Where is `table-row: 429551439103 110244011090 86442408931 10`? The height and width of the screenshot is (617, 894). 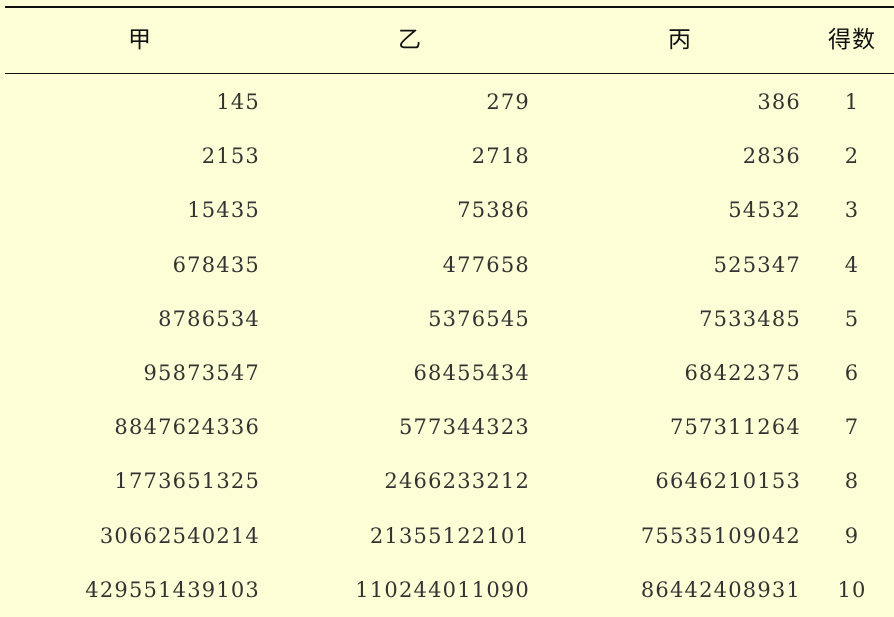
table-row: 429551439103 110244011090 86442408931 10 is located at coordinates (447, 590).